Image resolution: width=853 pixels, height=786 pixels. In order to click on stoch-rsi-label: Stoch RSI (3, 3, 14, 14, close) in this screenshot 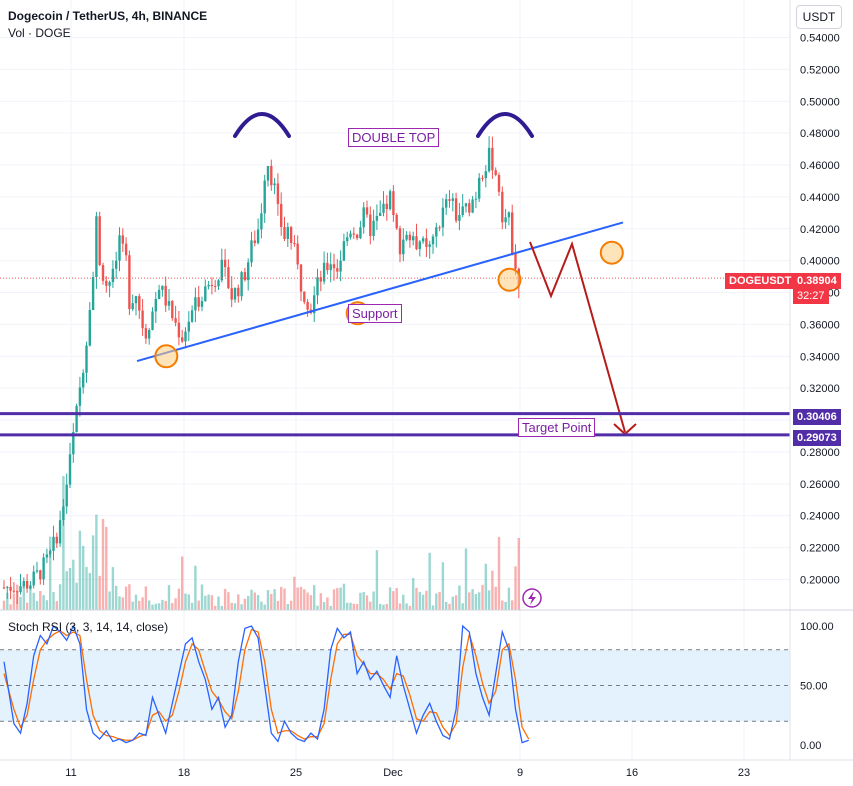, I will do `click(88, 627)`.